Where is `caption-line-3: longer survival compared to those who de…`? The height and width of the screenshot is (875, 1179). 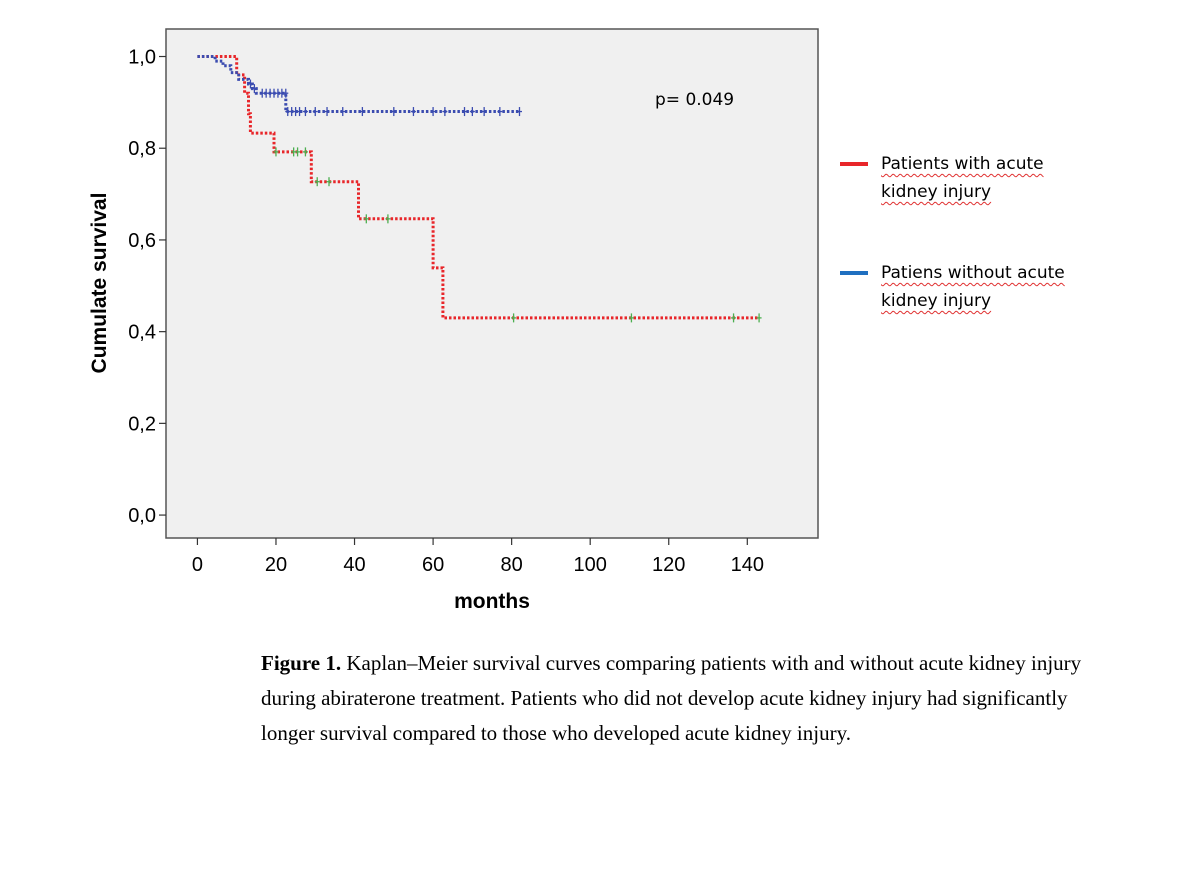 caption-line-3: longer survival compared to those who de… is located at coordinates (556, 733).